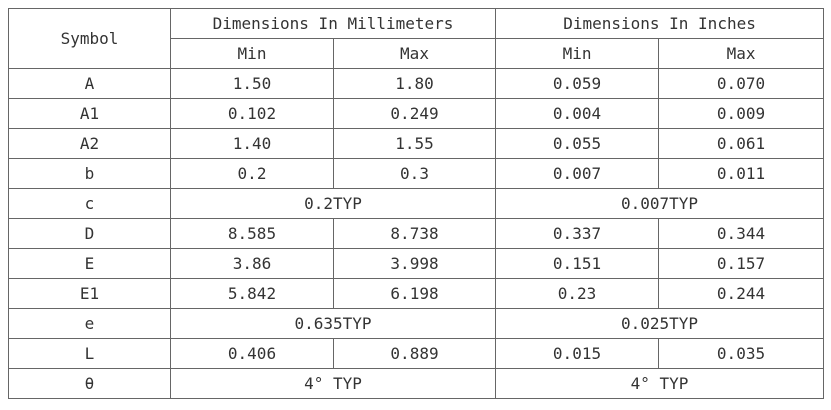 Image resolution: width=831 pixels, height=410 pixels. I want to click on data-row: D 8.585 8.738 0.337 0.344, so click(416, 233).